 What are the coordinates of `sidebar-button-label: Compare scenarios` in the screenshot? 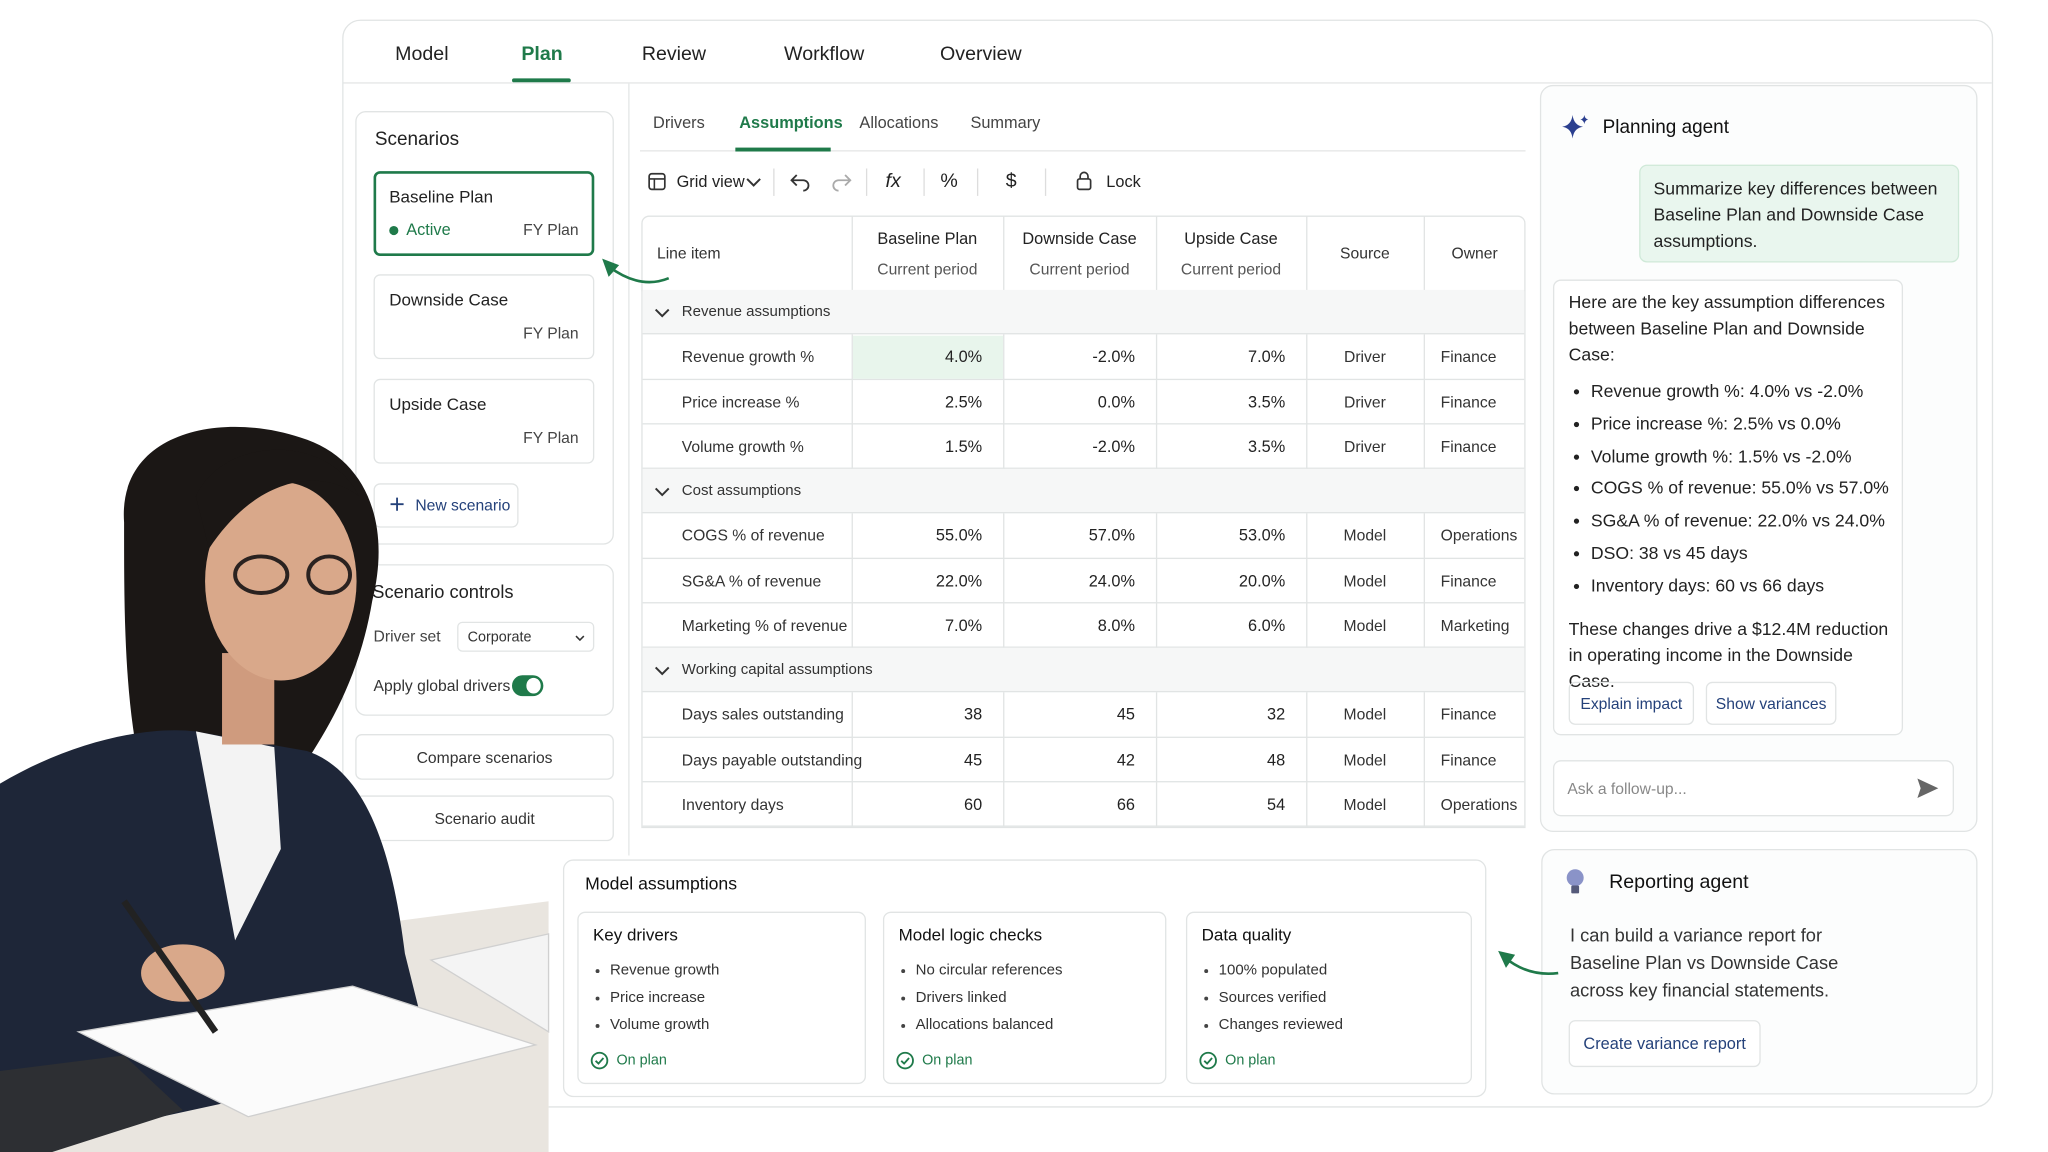 It's located at (484, 757).